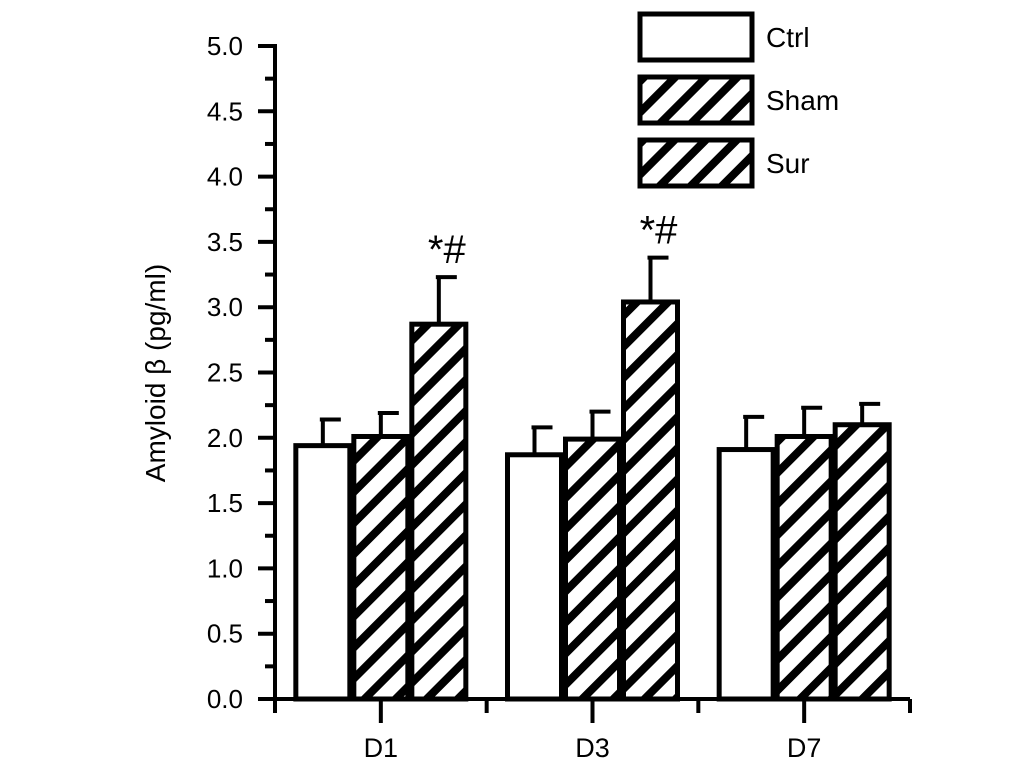 Image resolution: width=1033 pixels, height=774 pixels. What do you see at coordinates (225, 699) in the screenshot?
I see `y-tick-label: 0.0` at bounding box center [225, 699].